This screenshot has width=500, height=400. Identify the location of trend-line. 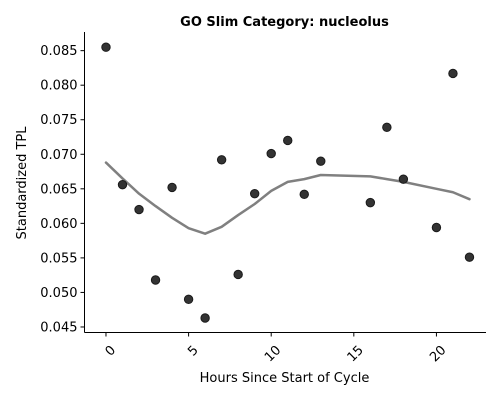
(288, 198).